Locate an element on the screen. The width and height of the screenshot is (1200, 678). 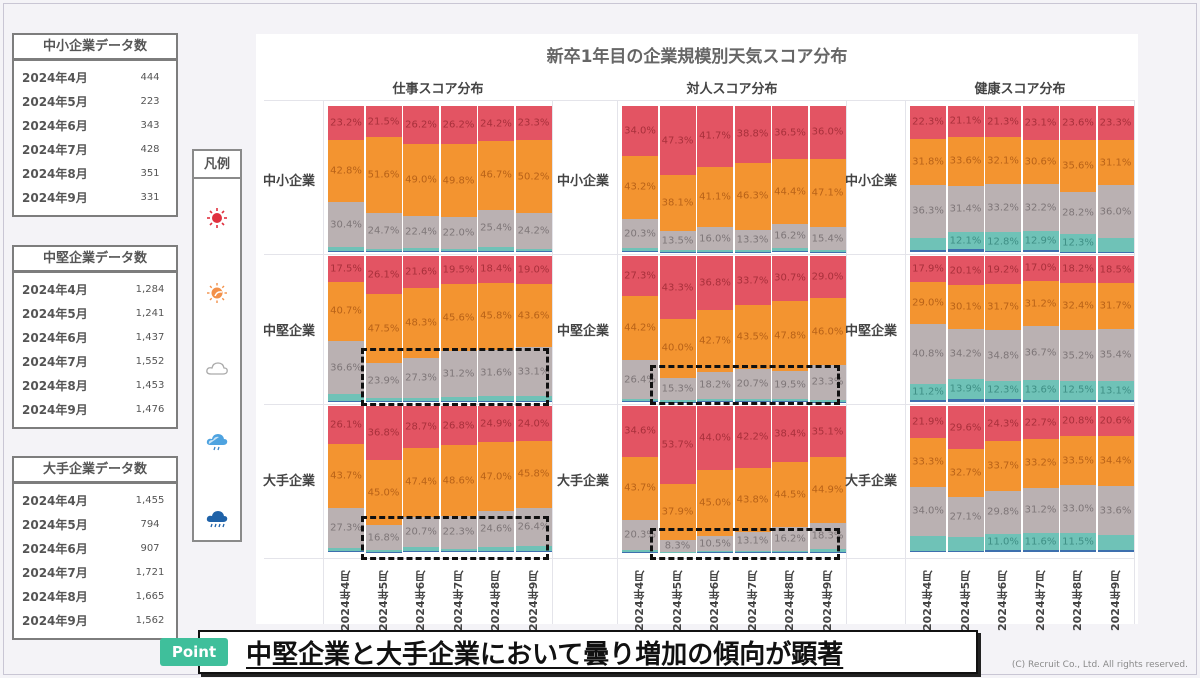
stacked-bar: 24.3% 33.7% 29.8% 11.0% is located at coordinates (1003, 479).